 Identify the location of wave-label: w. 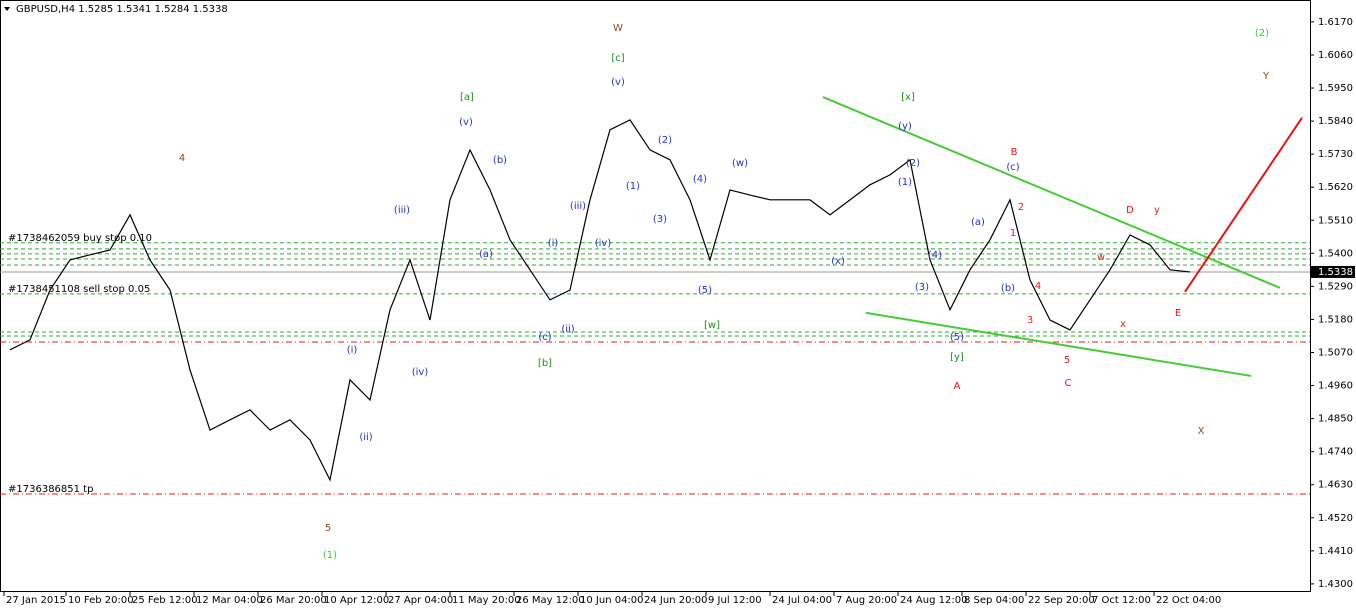
(1101, 257).